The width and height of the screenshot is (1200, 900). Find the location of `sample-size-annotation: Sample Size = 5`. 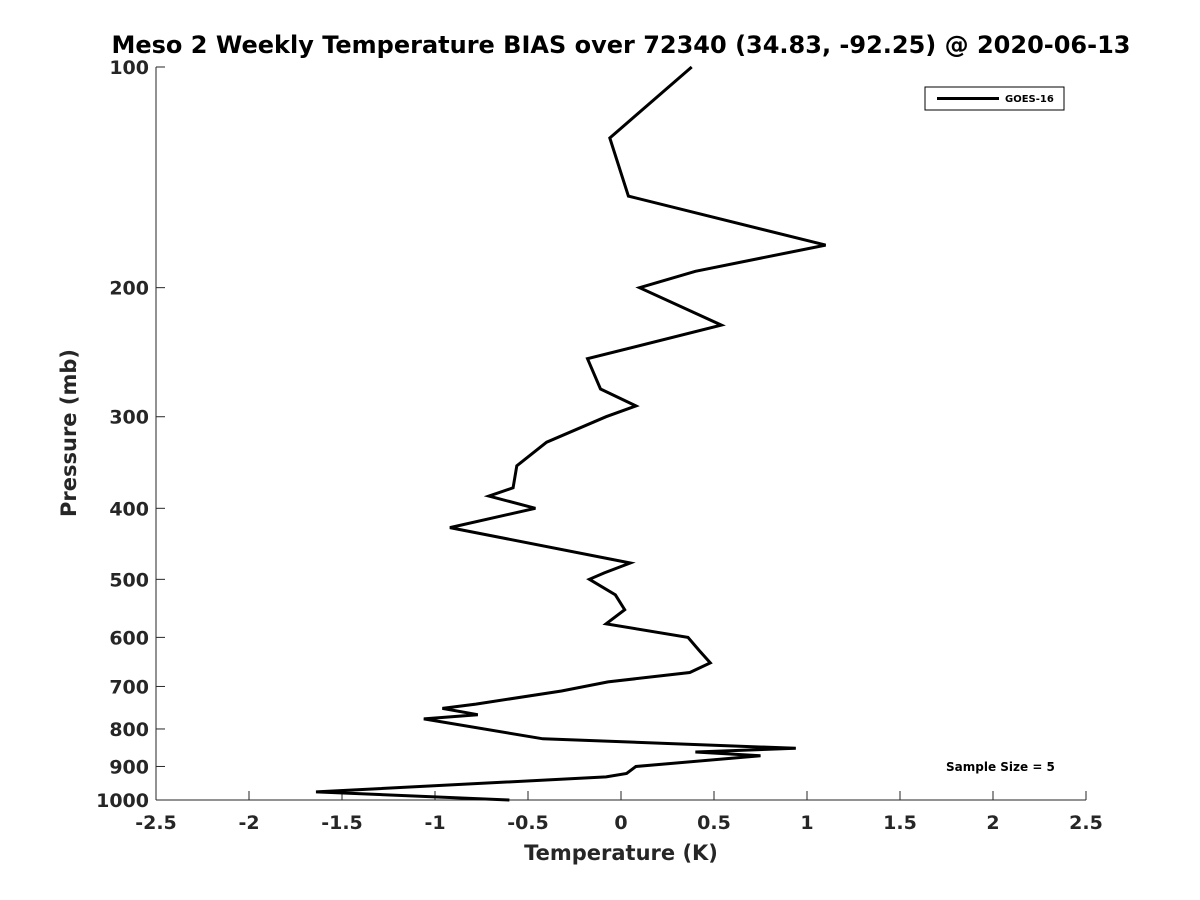

sample-size-annotation: Sample Size = 5 is located at coordinates (1000, 767).